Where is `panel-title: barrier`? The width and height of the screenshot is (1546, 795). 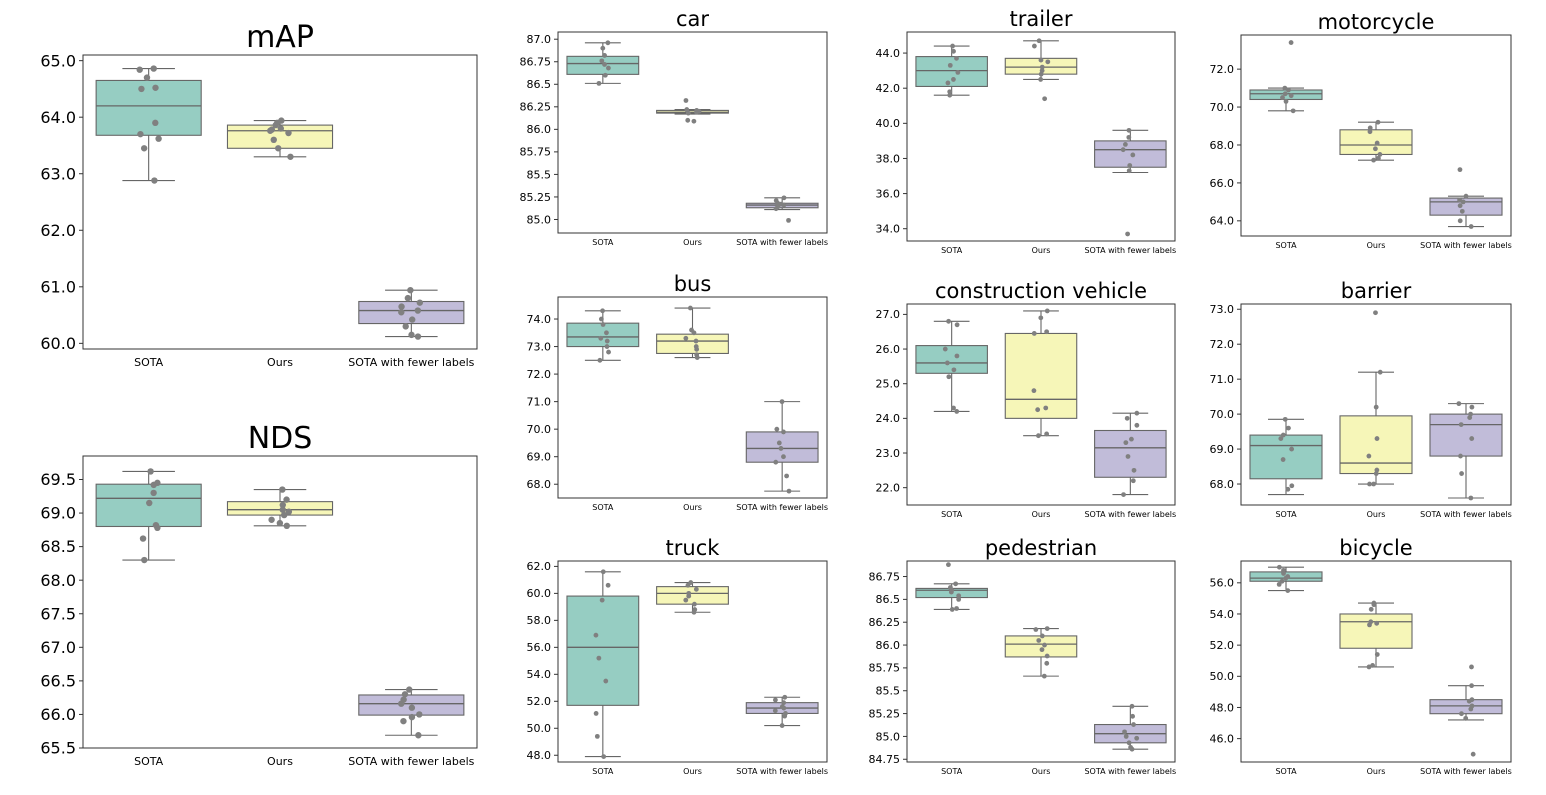
panel-title: barrier is located at coordinates (1376, 291).